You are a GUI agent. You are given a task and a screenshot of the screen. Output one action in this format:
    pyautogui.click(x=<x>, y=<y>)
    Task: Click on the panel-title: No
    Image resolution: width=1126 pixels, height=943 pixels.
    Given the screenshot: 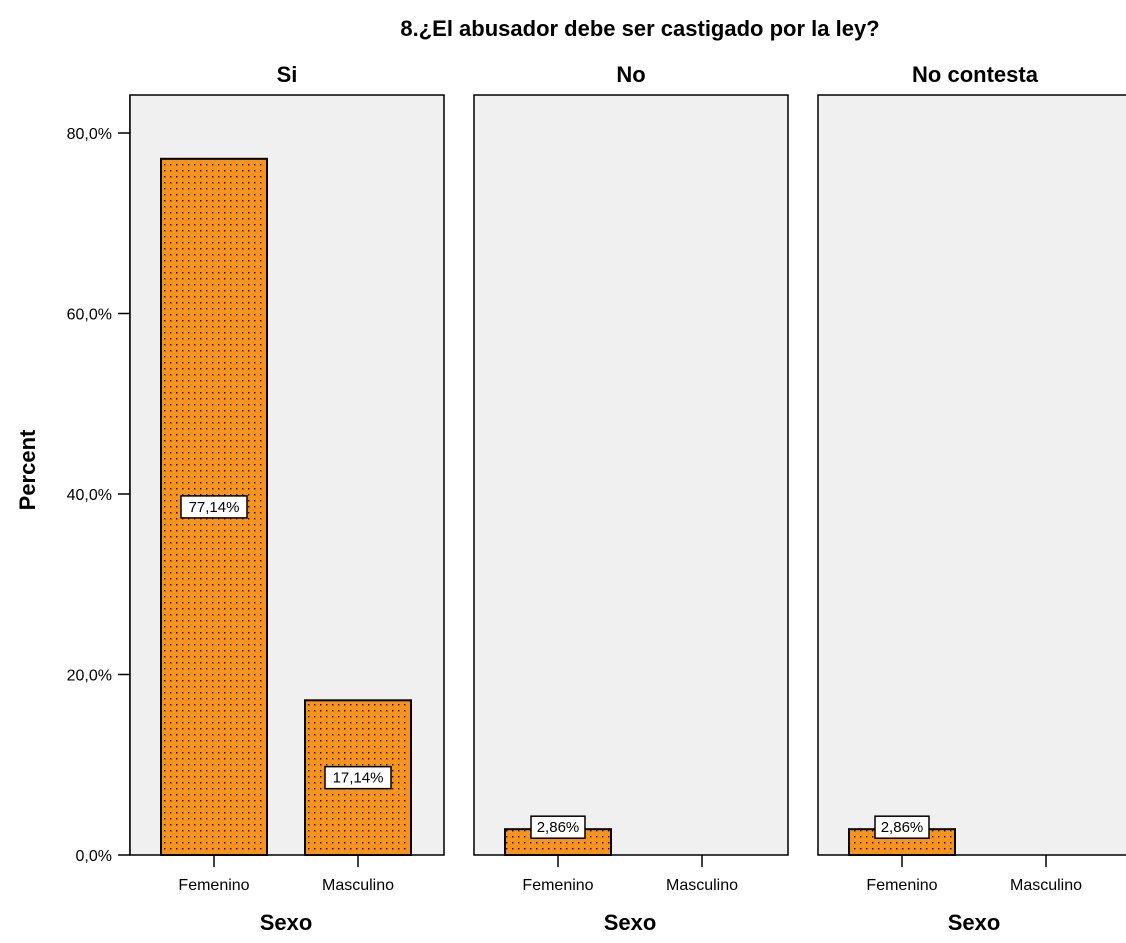 What is the action you would take?
    pyautogui.click(x=630, y=74)
    